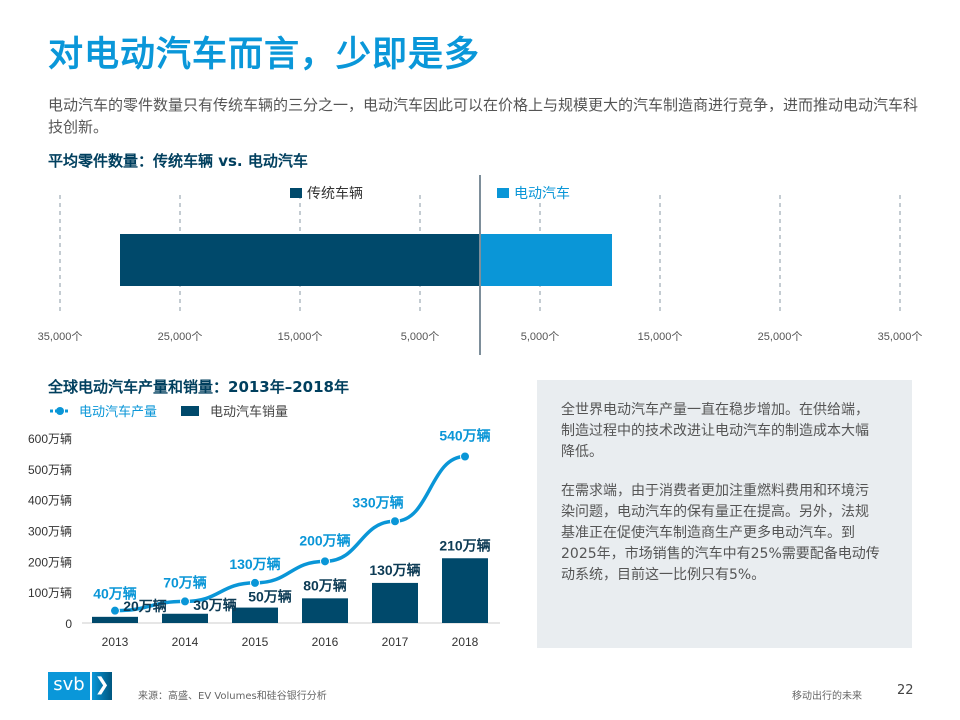  Describe the element at coordinates (185, 582) in the screenshot. I see `production-data-label: 70万辆` at that location.